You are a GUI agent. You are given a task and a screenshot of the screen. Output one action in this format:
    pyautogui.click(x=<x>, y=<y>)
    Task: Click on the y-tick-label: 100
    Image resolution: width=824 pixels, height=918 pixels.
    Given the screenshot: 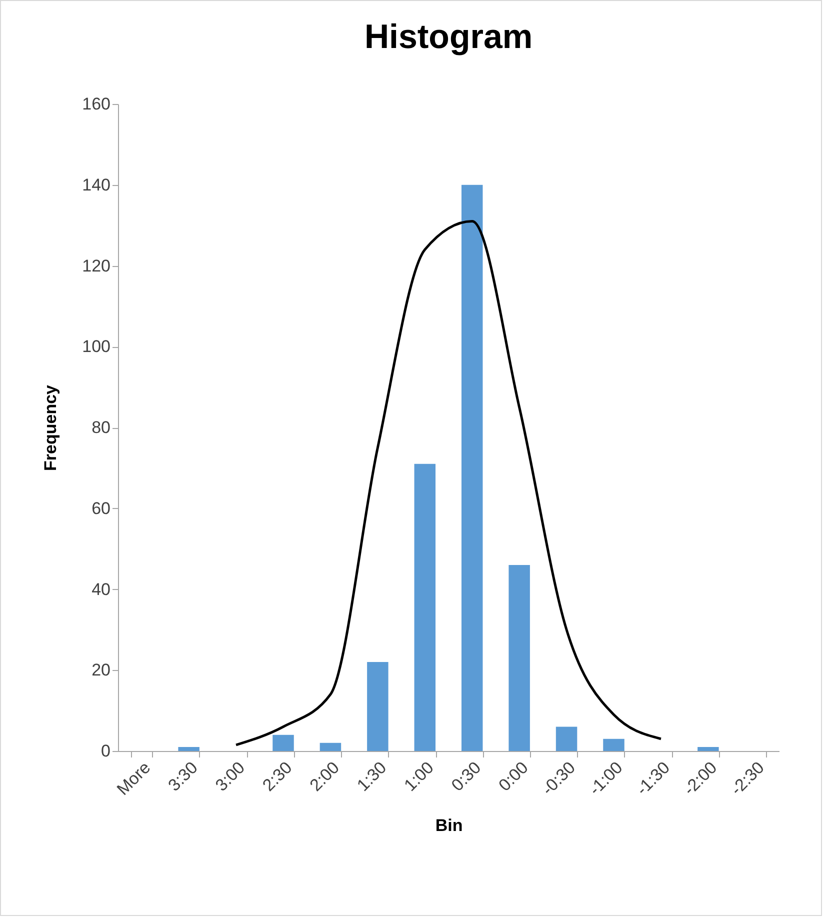 What is the action you would take?
    pyautogui.click(x=96, y=346)
    